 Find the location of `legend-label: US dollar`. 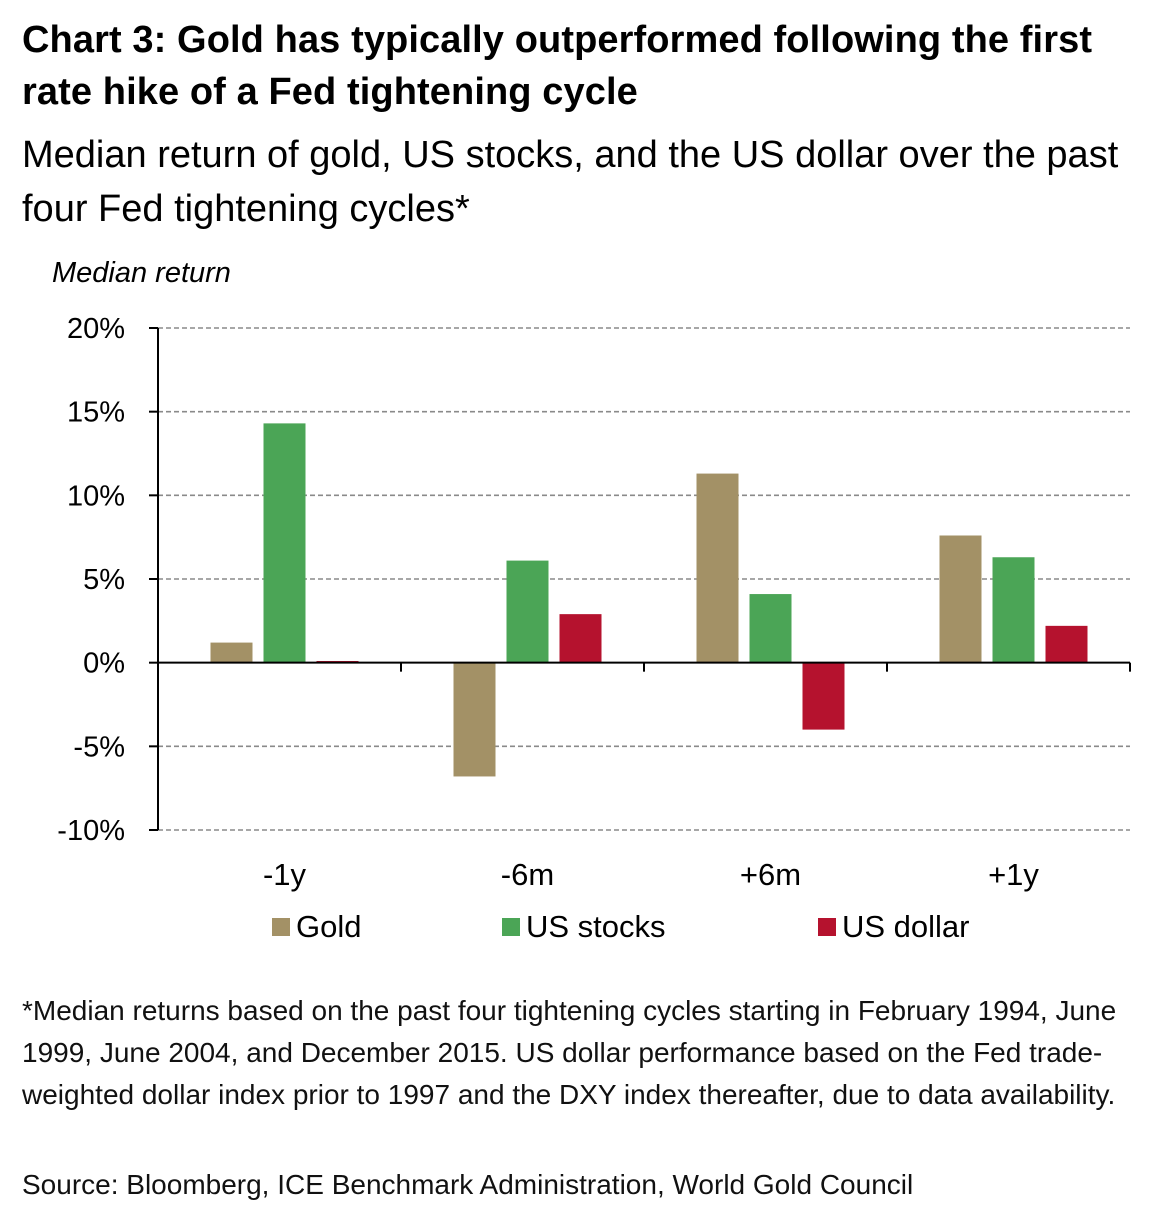

legend-label: US dollar is located at coordinates (906, 926).